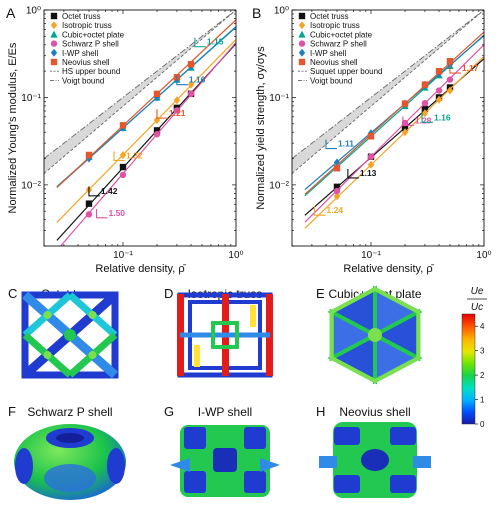 The image size is (500, 513). I want to click on shell-shade, so click(70, 478).